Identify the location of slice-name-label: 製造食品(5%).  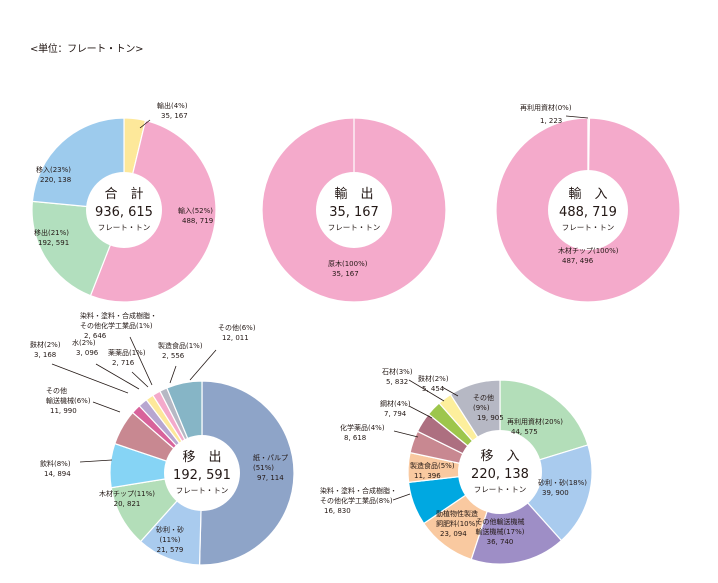
(432, 465).